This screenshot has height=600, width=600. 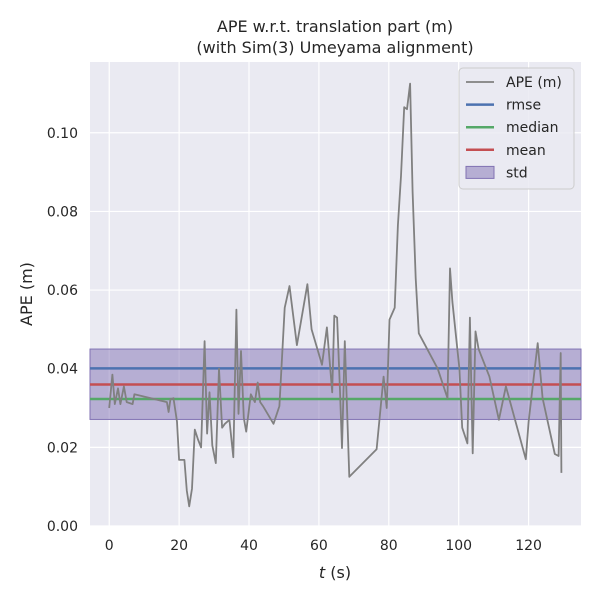 What do you see at coordinates (26, 294) in the screenshot?
I see `y-axis-label: APE (m)` at bounding box center [26, 294].